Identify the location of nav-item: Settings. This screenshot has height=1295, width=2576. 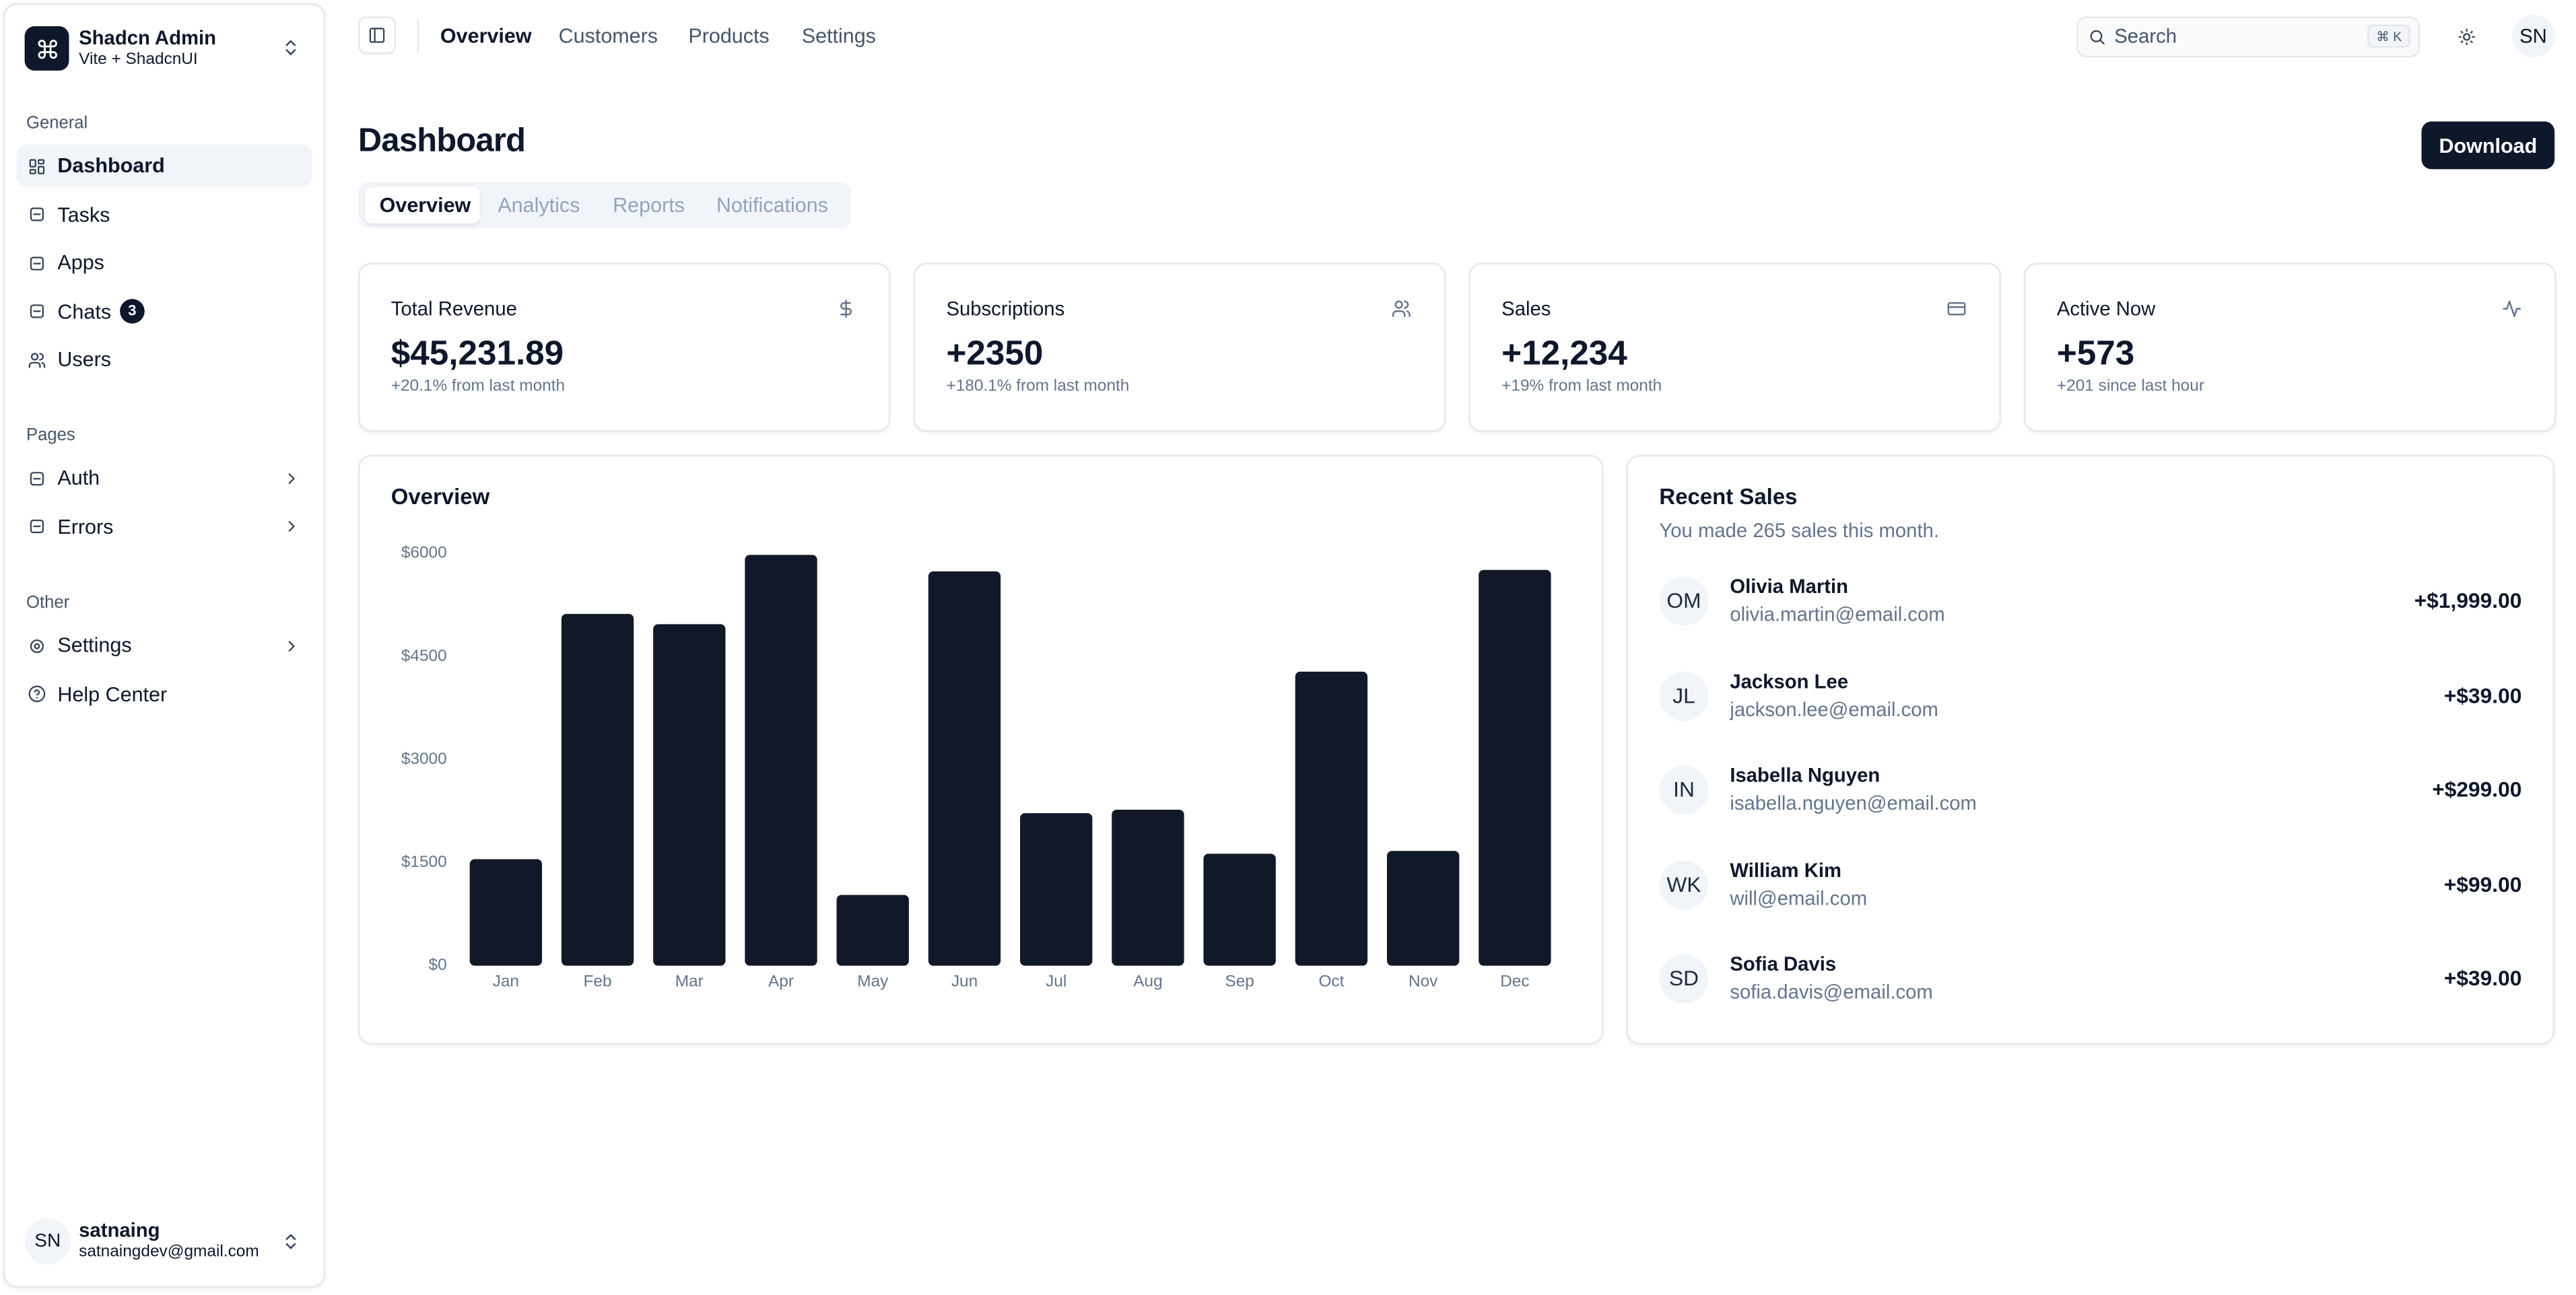
(94, 645).